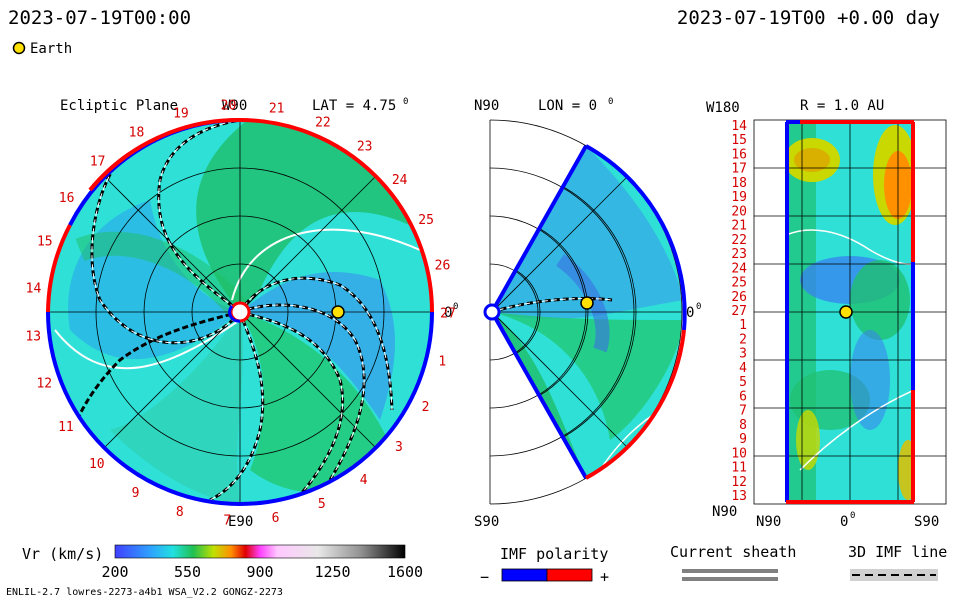 Image resolution: width=960 pixels, height=600 pixels. I want to click on radial-tick-label: 6, so click(743, 396).